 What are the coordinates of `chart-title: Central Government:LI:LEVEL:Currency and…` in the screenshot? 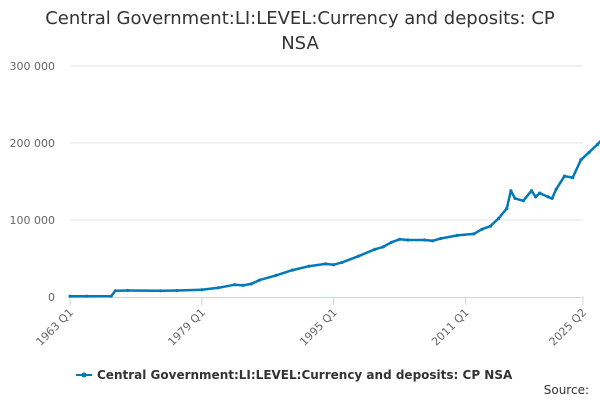 It's located at (300, 31).